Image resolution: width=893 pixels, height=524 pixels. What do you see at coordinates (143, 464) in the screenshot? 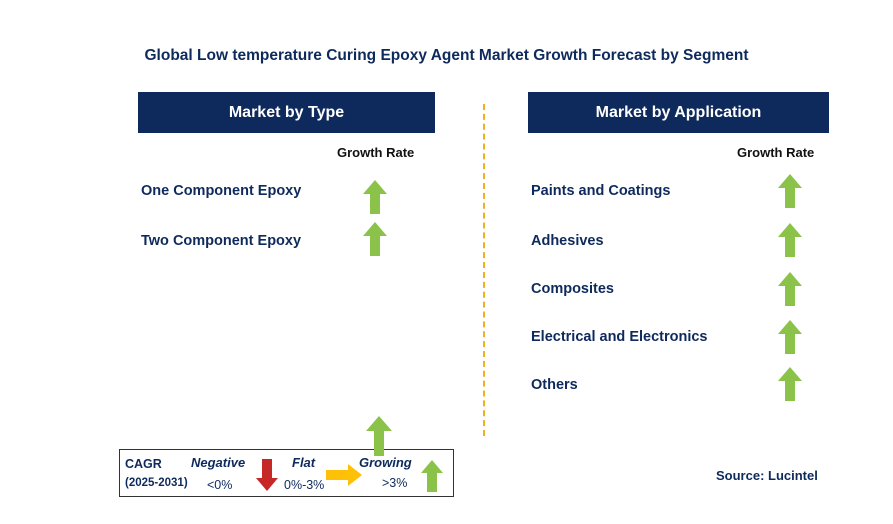
I see `legend-cagr-label: CAGR` at bounding box center [143, 464].